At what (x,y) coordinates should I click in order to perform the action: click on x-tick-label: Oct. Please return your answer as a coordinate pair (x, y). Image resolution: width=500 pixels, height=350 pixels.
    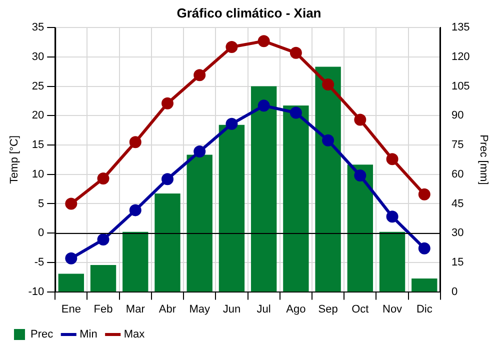
    Looking at the image, I should click on (360, 309).